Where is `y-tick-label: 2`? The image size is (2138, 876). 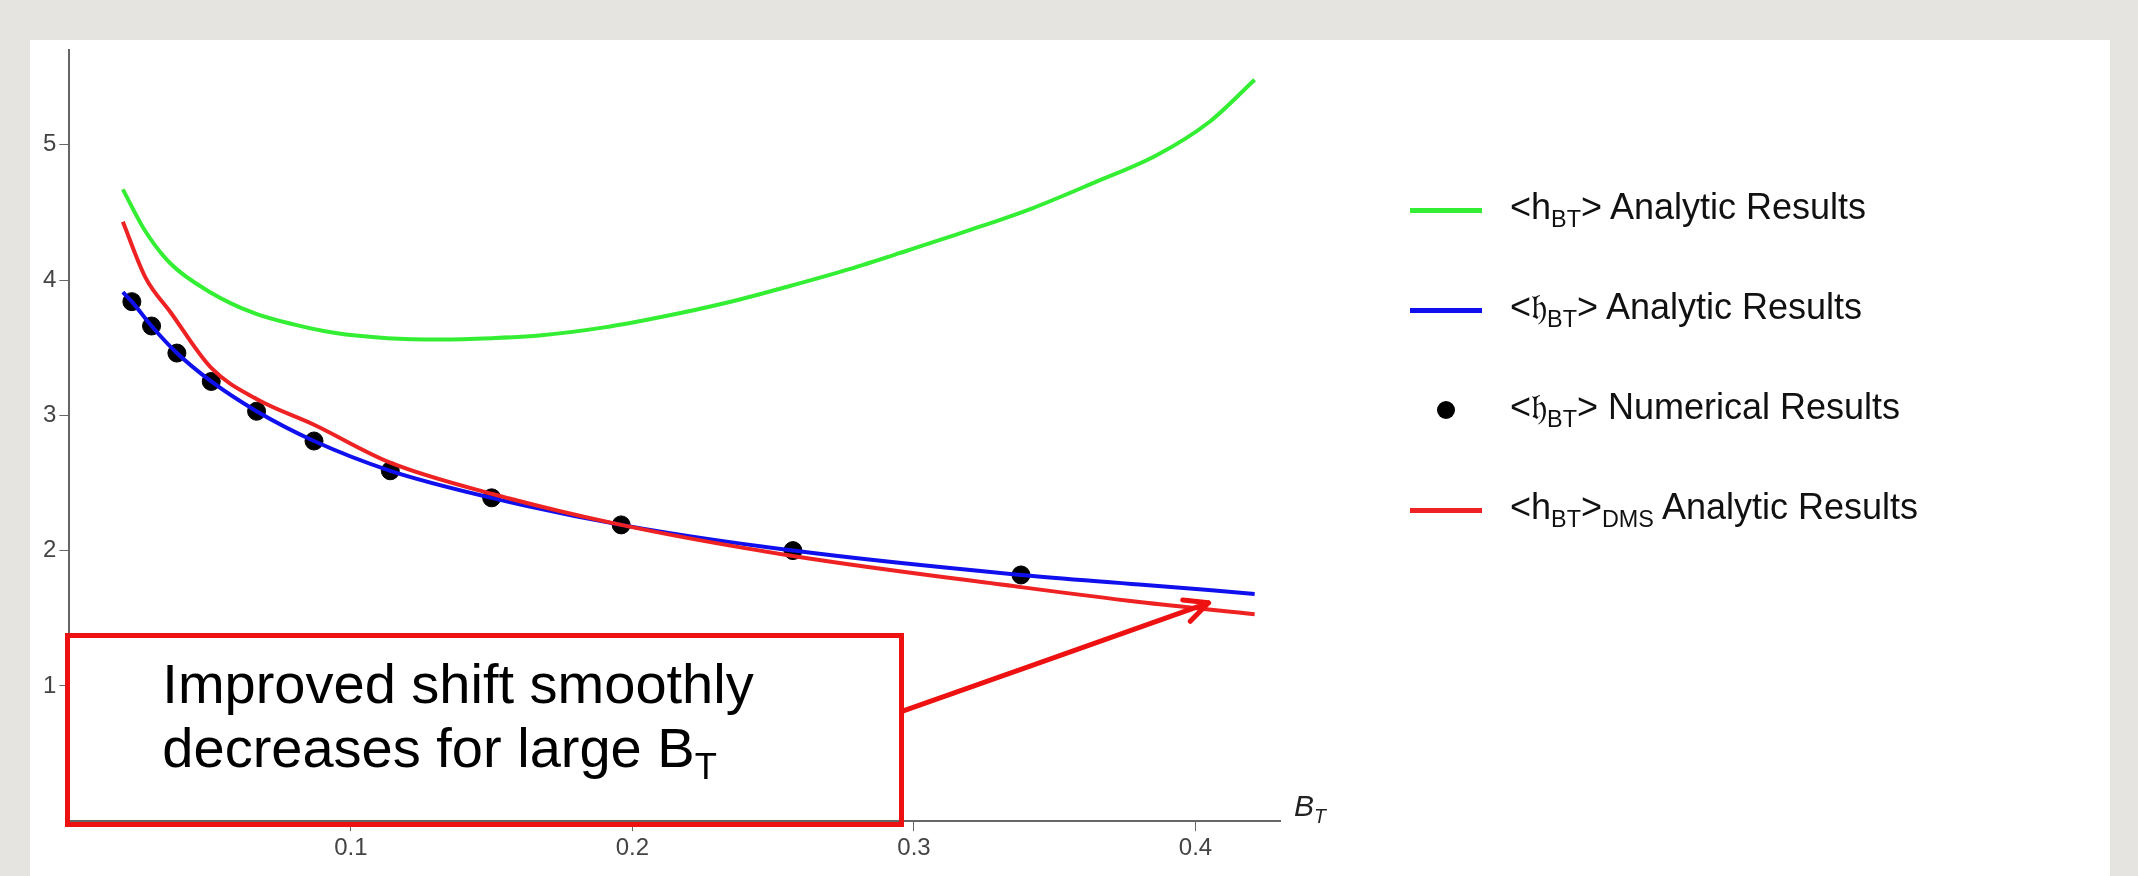
y-tick-label: 2 is located at coordinates (49, 549).